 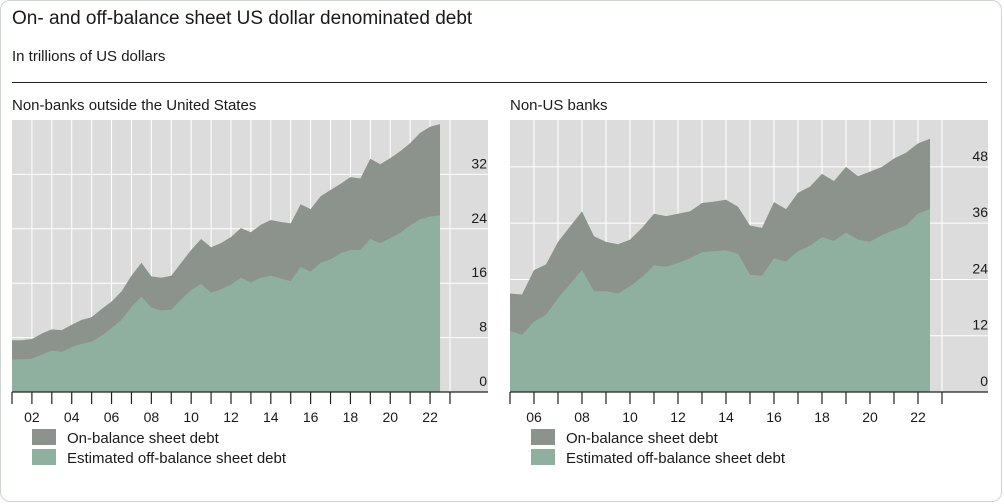 What do you see at coordinates (483, 327) in the screenshot?
I see `y-tick-label: 8` at bounding box center [483, 327].